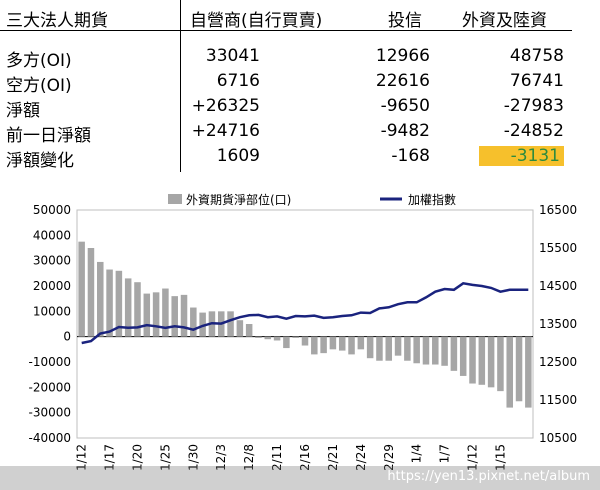  I want to click on y-left-tick-label: -10000, so click(49, 362).